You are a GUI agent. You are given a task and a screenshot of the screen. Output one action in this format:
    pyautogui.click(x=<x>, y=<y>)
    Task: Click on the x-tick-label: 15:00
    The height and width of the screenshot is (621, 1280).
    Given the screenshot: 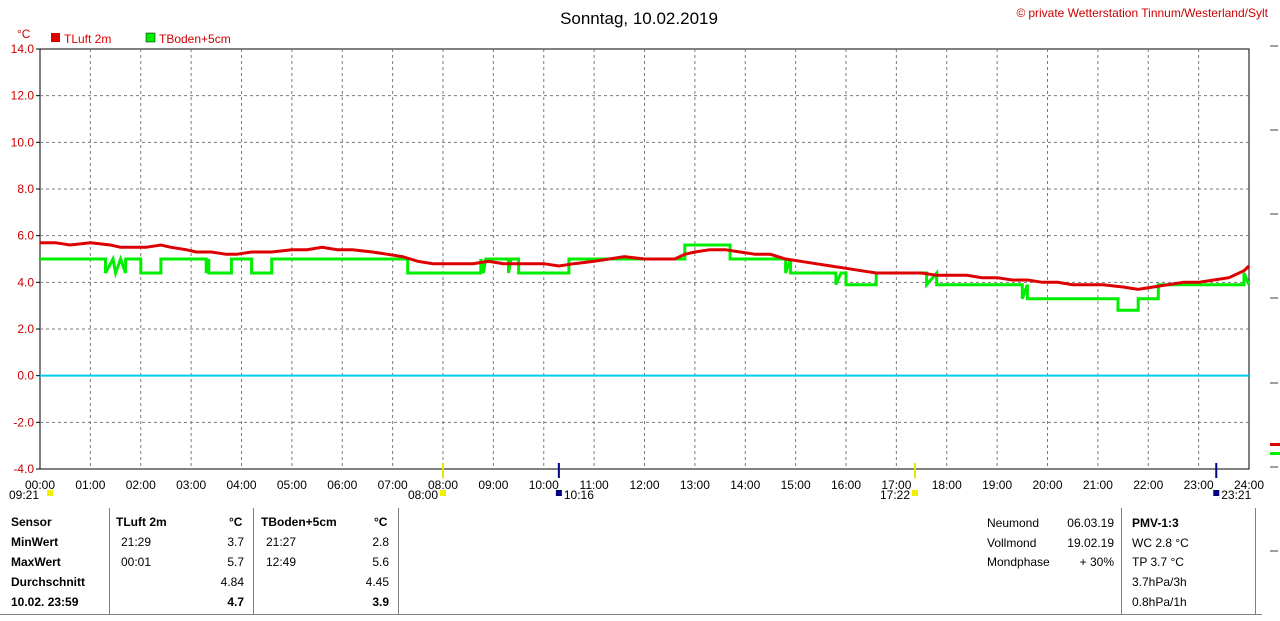 What is the action you would take?
    pyautogui.click(x=796, y=485)
    